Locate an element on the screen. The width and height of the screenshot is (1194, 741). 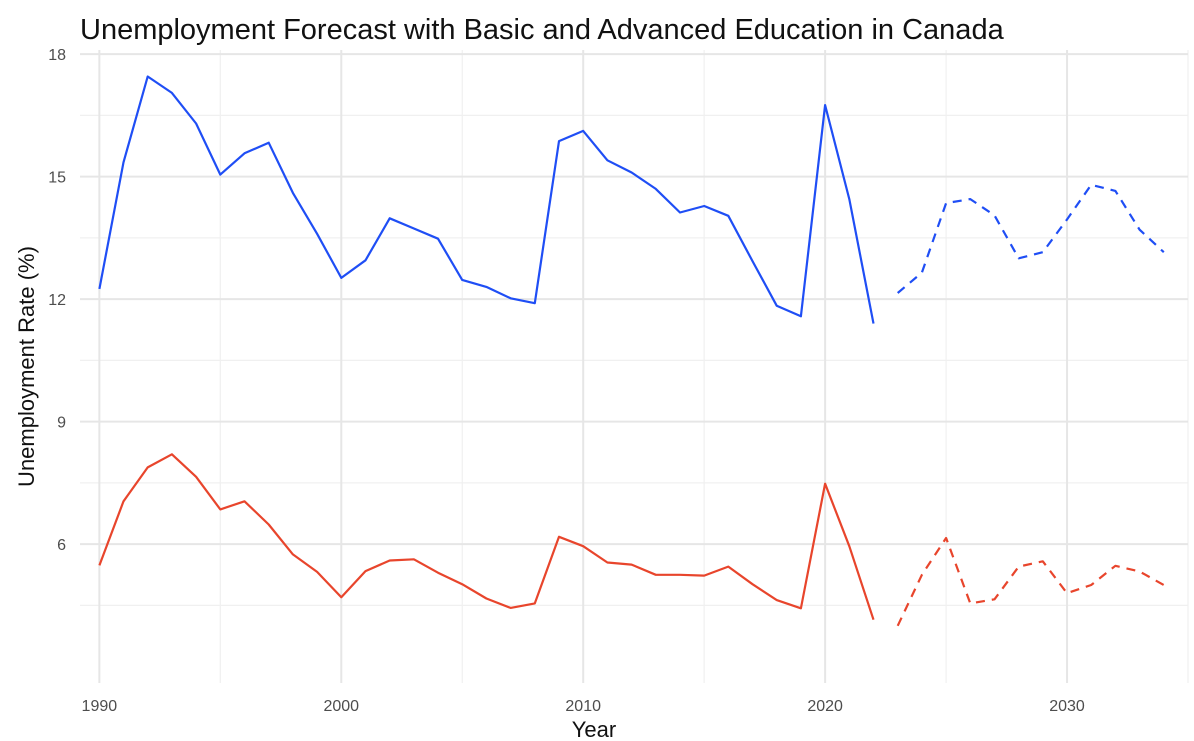
x-tick-label: 2020 is located at coordinates (825, 706).